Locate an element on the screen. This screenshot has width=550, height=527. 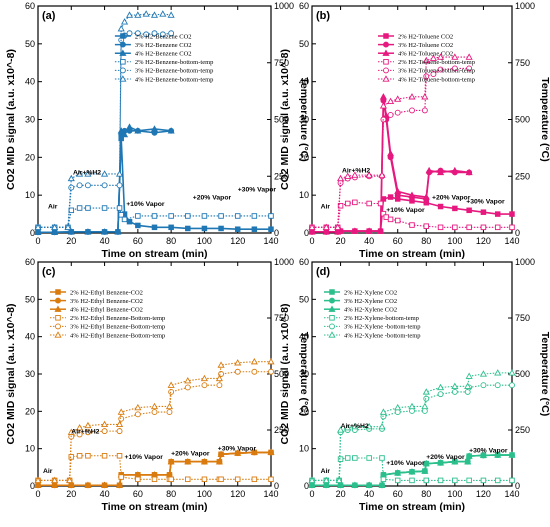
legend-entry: 3% H2-Xylene -bottom-temp is located at coordinates (382, 327).